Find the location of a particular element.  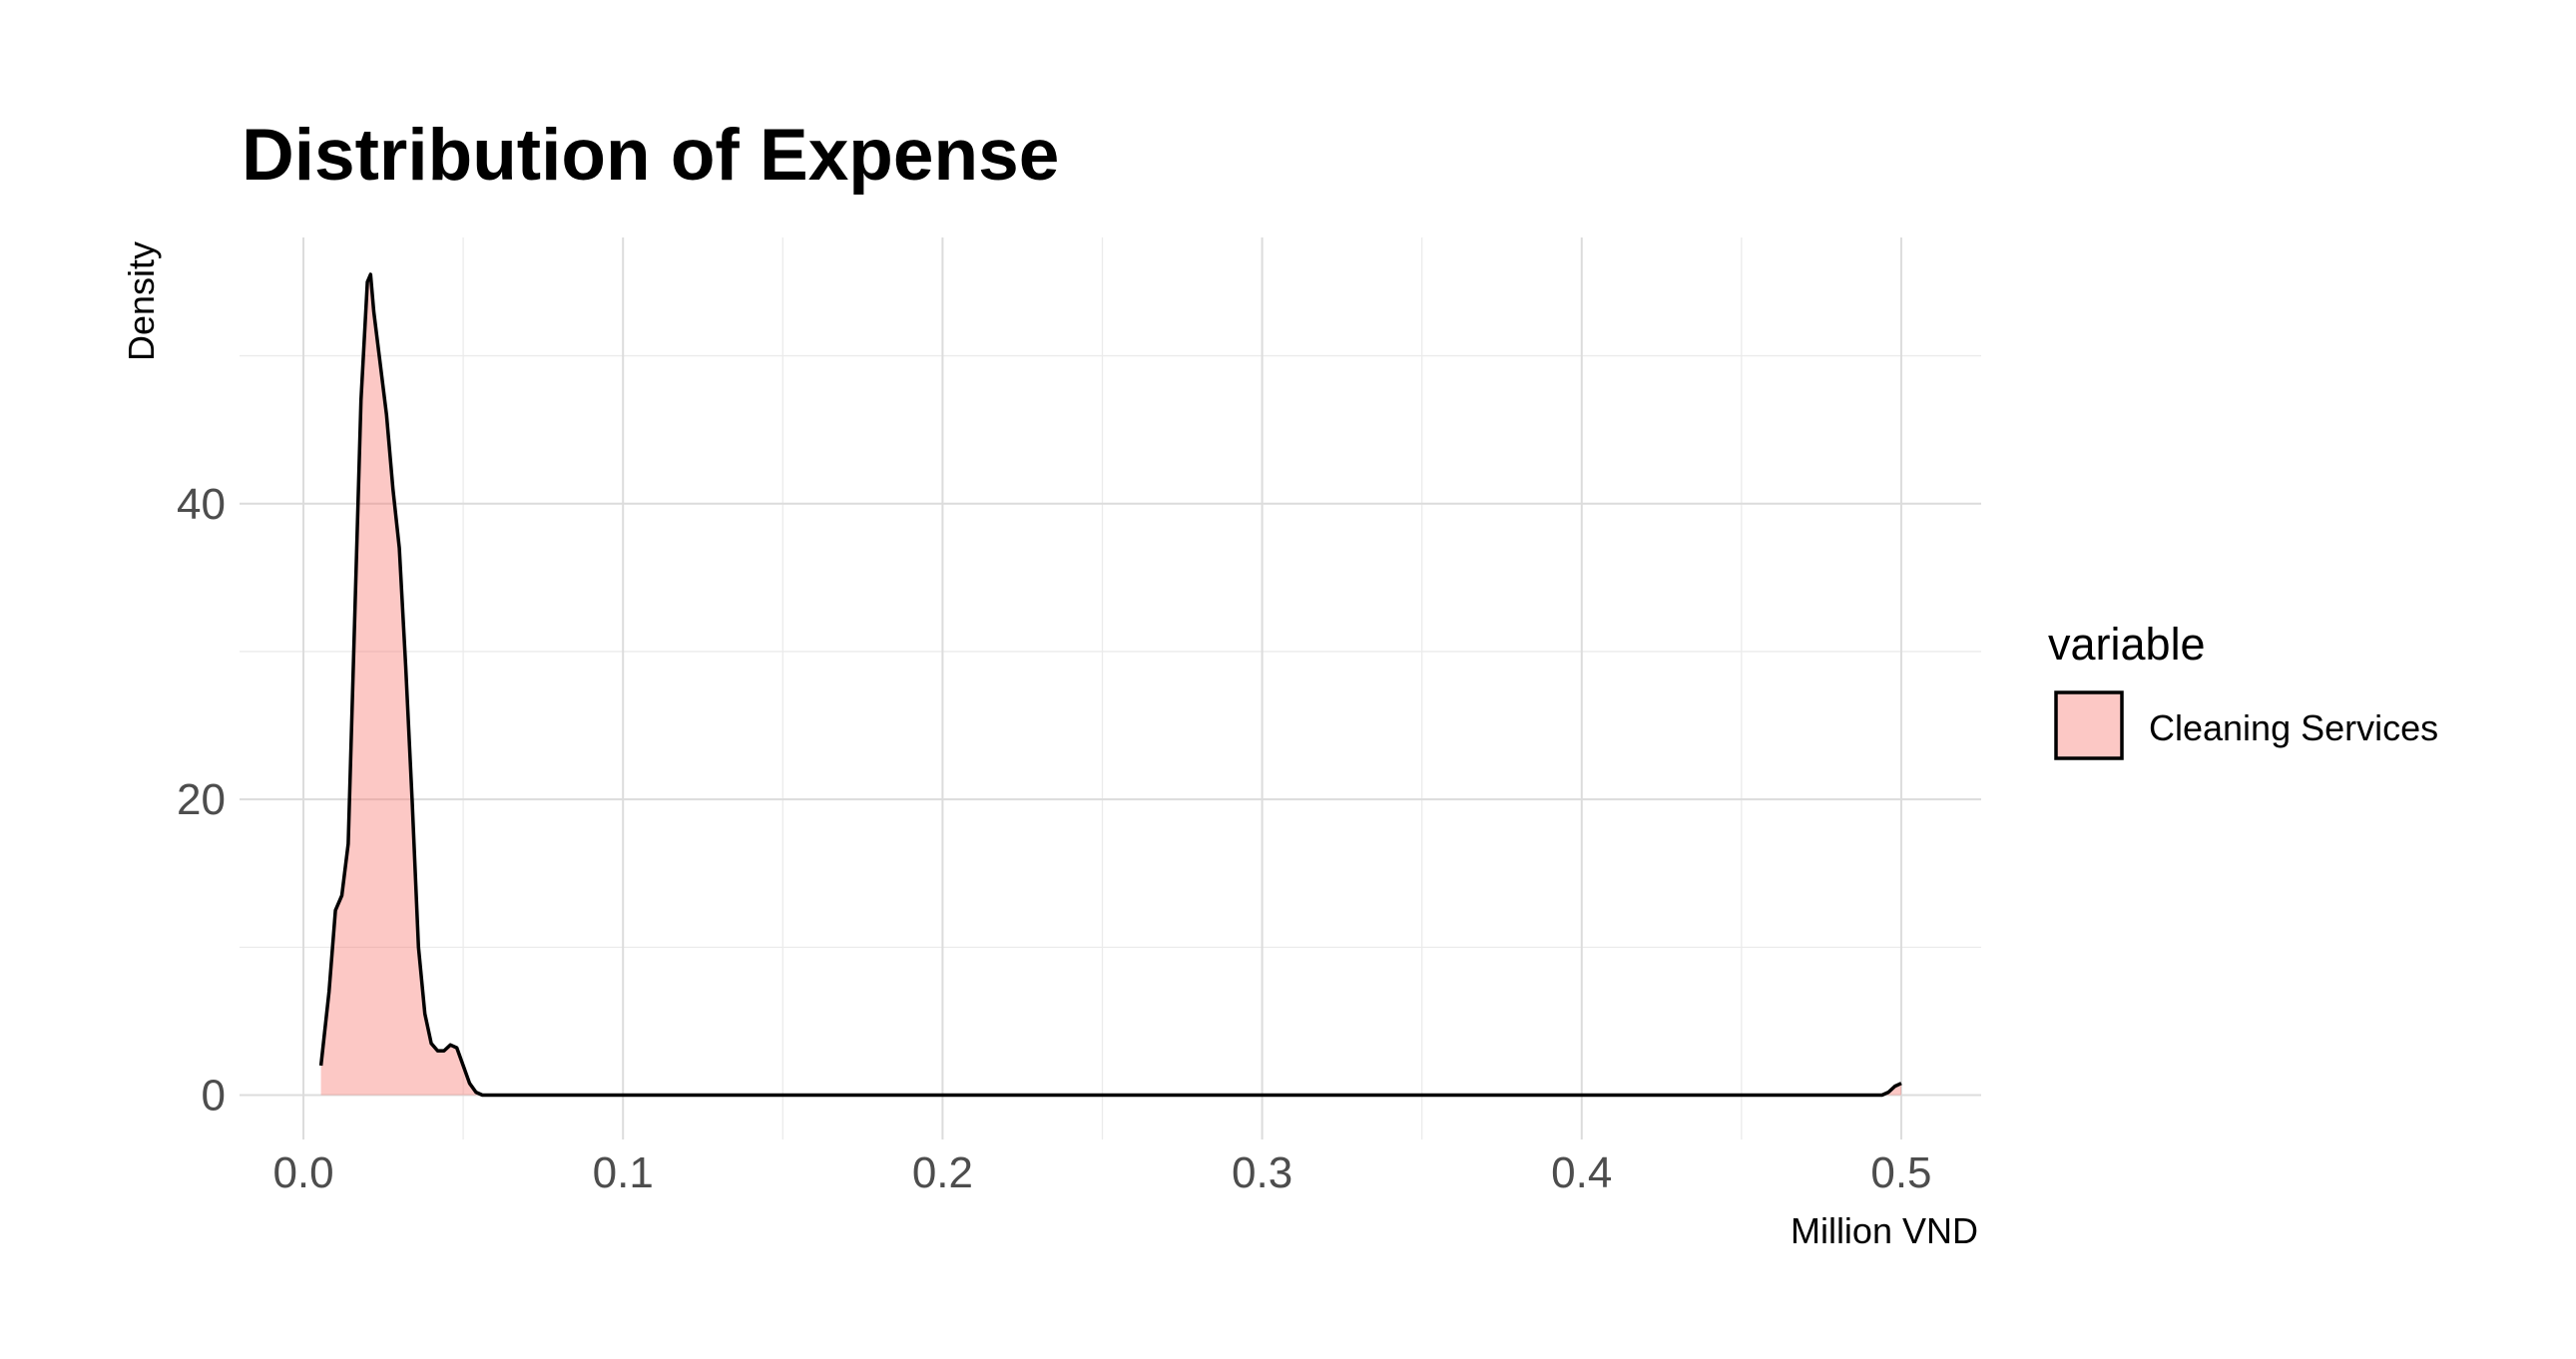

y-tick-labels: 0 20 40 is located at coordinates (202, 800).